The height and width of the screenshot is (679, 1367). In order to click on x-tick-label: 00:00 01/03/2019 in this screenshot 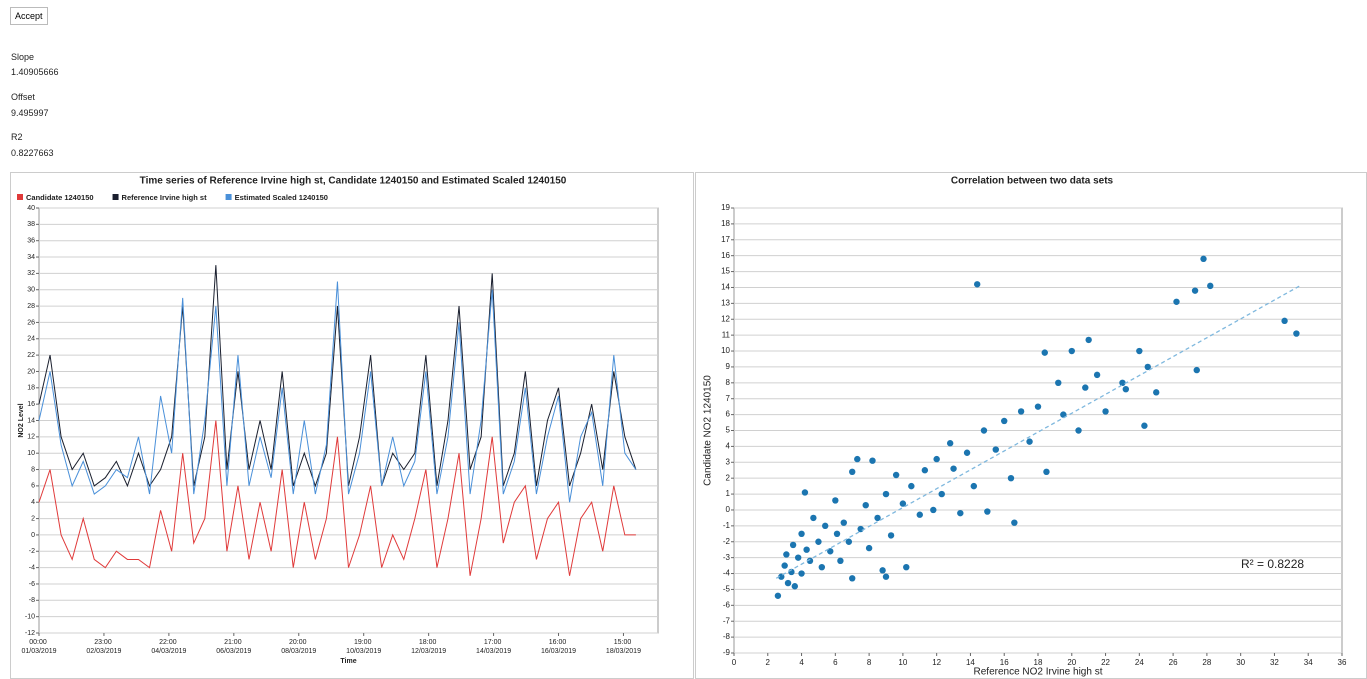, I will do `click(38, 647)`.